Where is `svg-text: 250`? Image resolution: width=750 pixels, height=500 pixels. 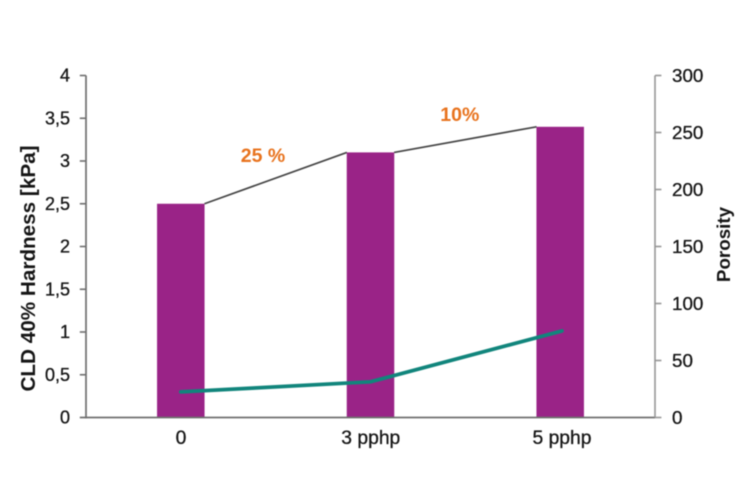 svg-text: 250 is located at coordinates (687, 132).